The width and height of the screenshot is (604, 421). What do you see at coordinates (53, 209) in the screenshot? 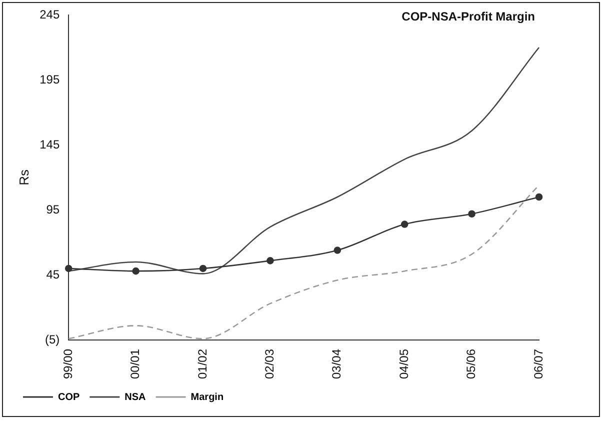
I see `y-tick-label: 95` at bounding box center [53, 209].